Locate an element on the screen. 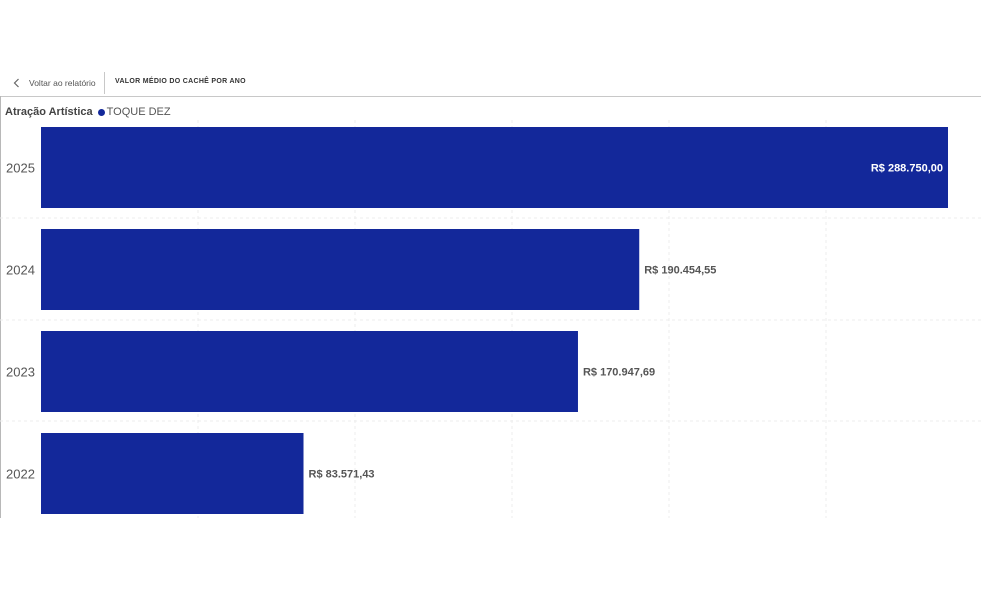 This screenshot has width=984, height=590. bar-2022 is located at coordinates (172, 473).